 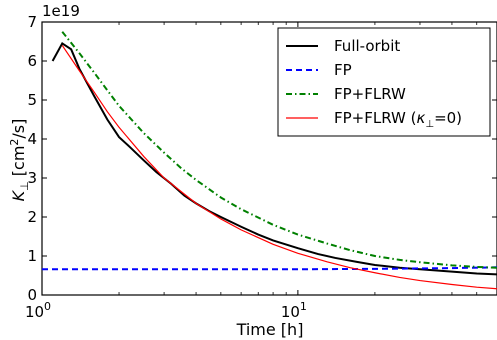 What do you see at coordinates (421, 118) in the screenshot?
I see `legend-label-kappa: κ` at bounding box center [421, 118].